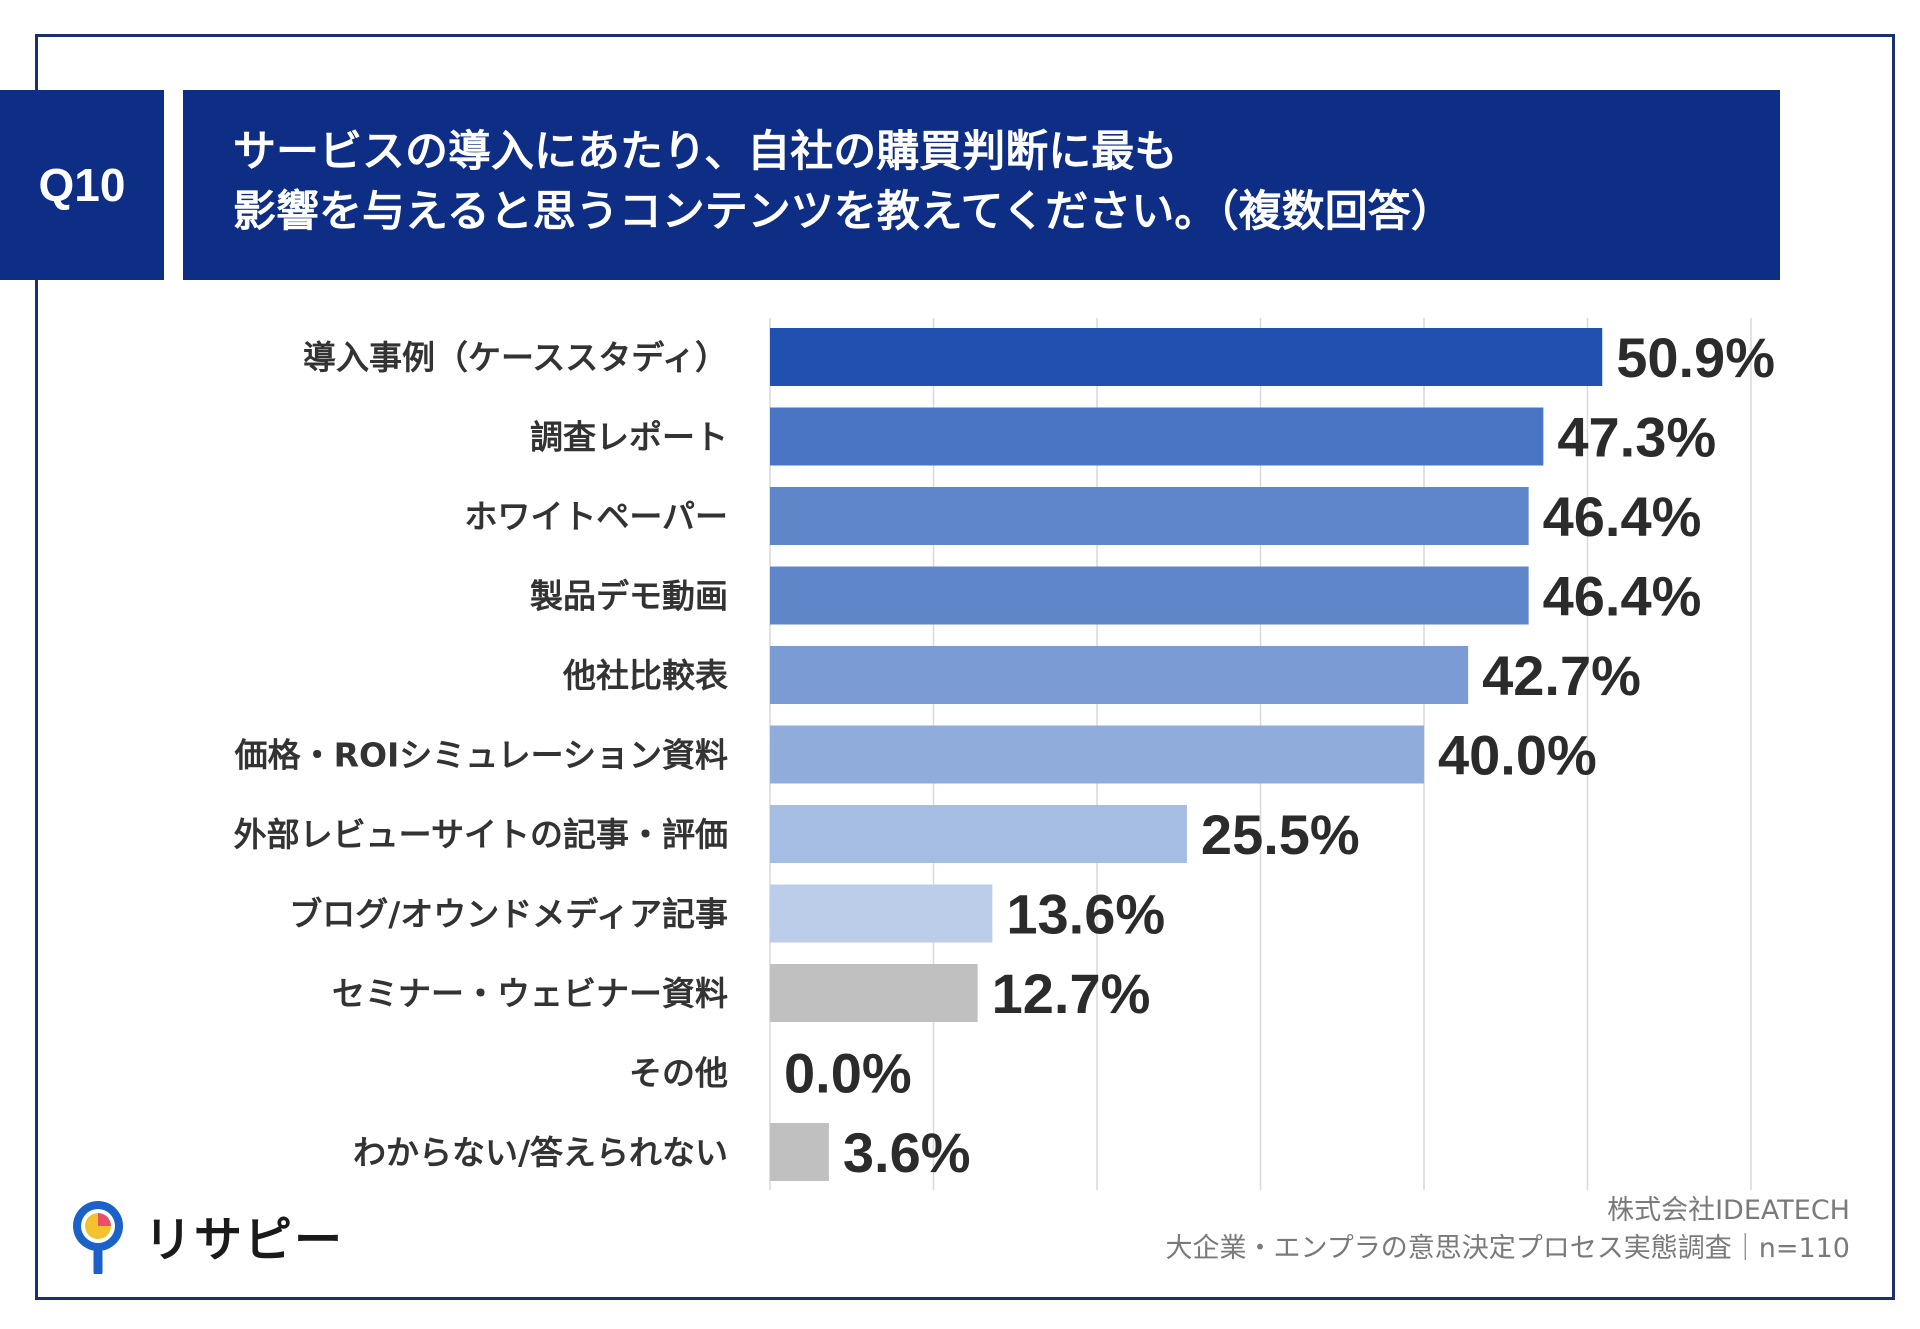  I want to click on category-label: 外部レビューサイトの記事・評価, so click(481, 834).